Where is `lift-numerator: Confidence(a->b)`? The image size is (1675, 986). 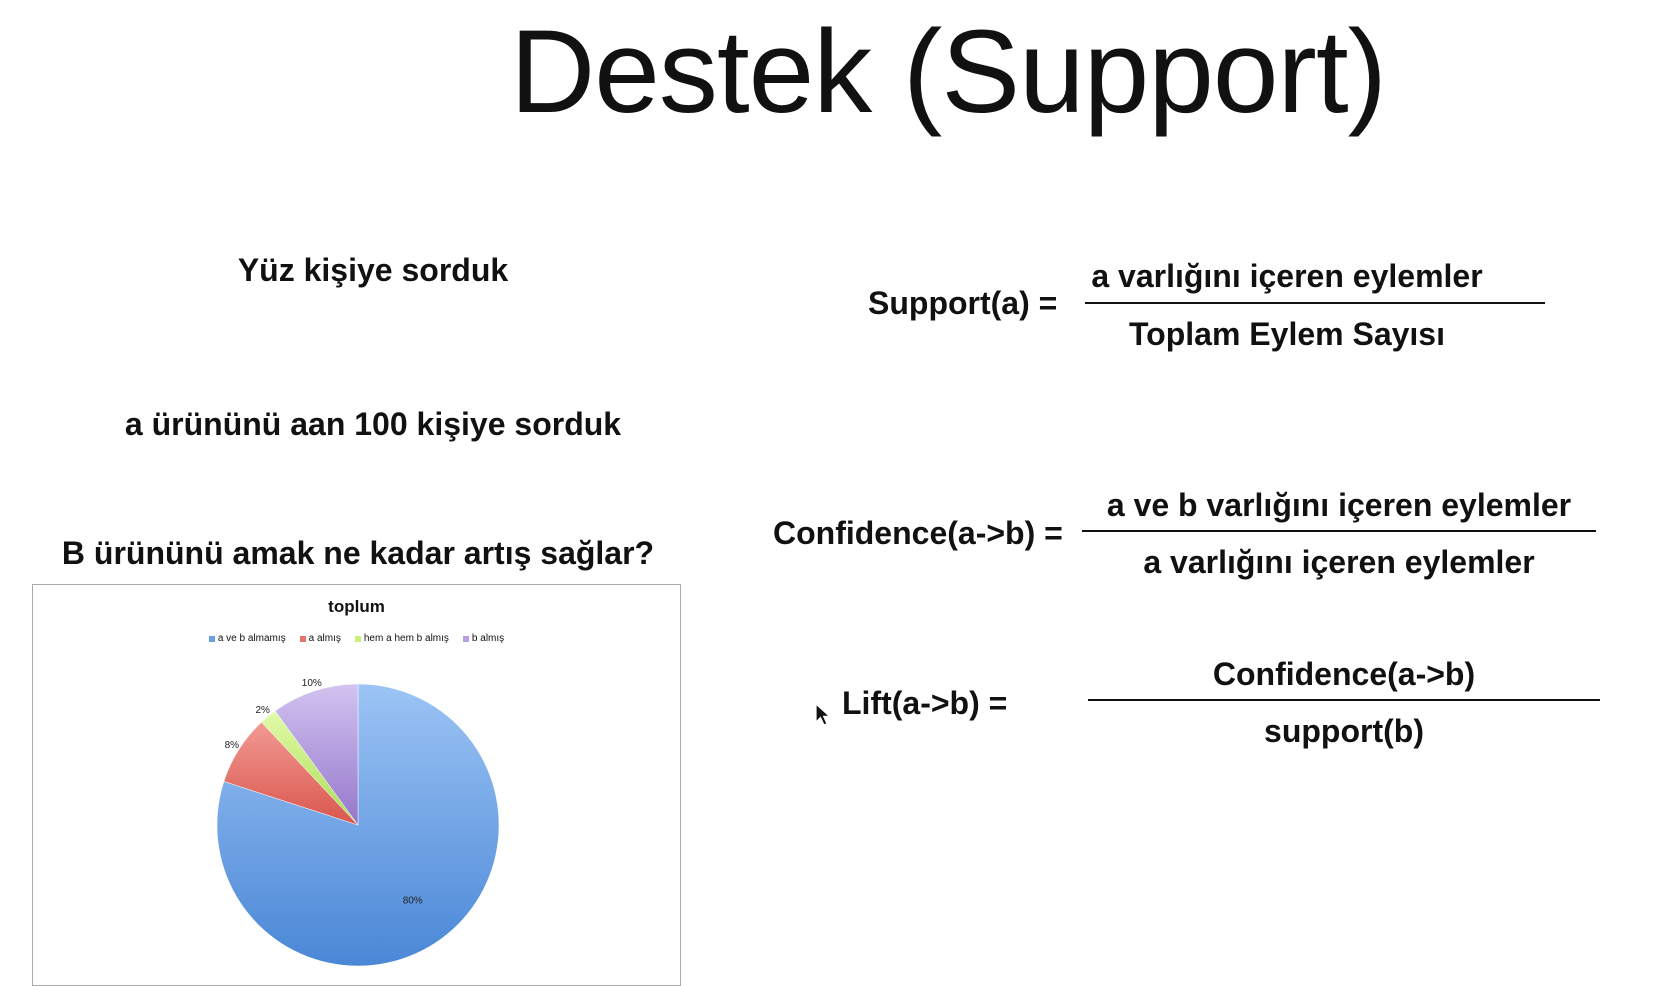 lift-numerator: Confidence(a->b) is located at coordinates (1344, 674).